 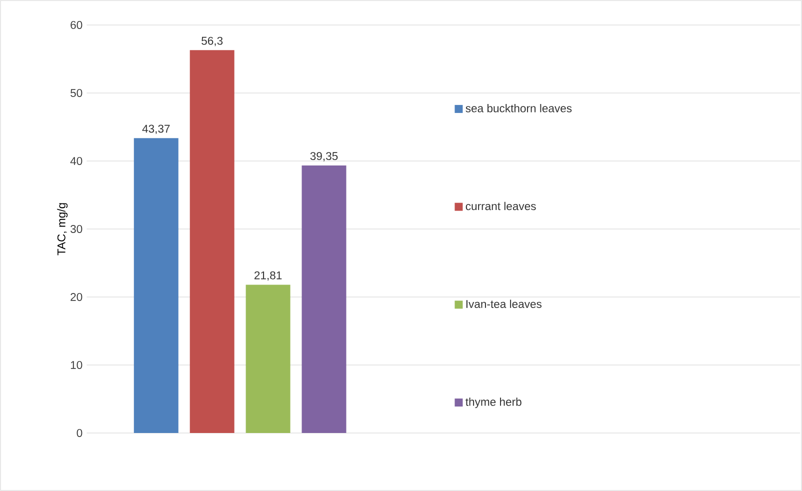 What do you see at coordinates (212, 41) in the screenshot?
I see `data-label: 56,3` at bounding box center [212, 41].